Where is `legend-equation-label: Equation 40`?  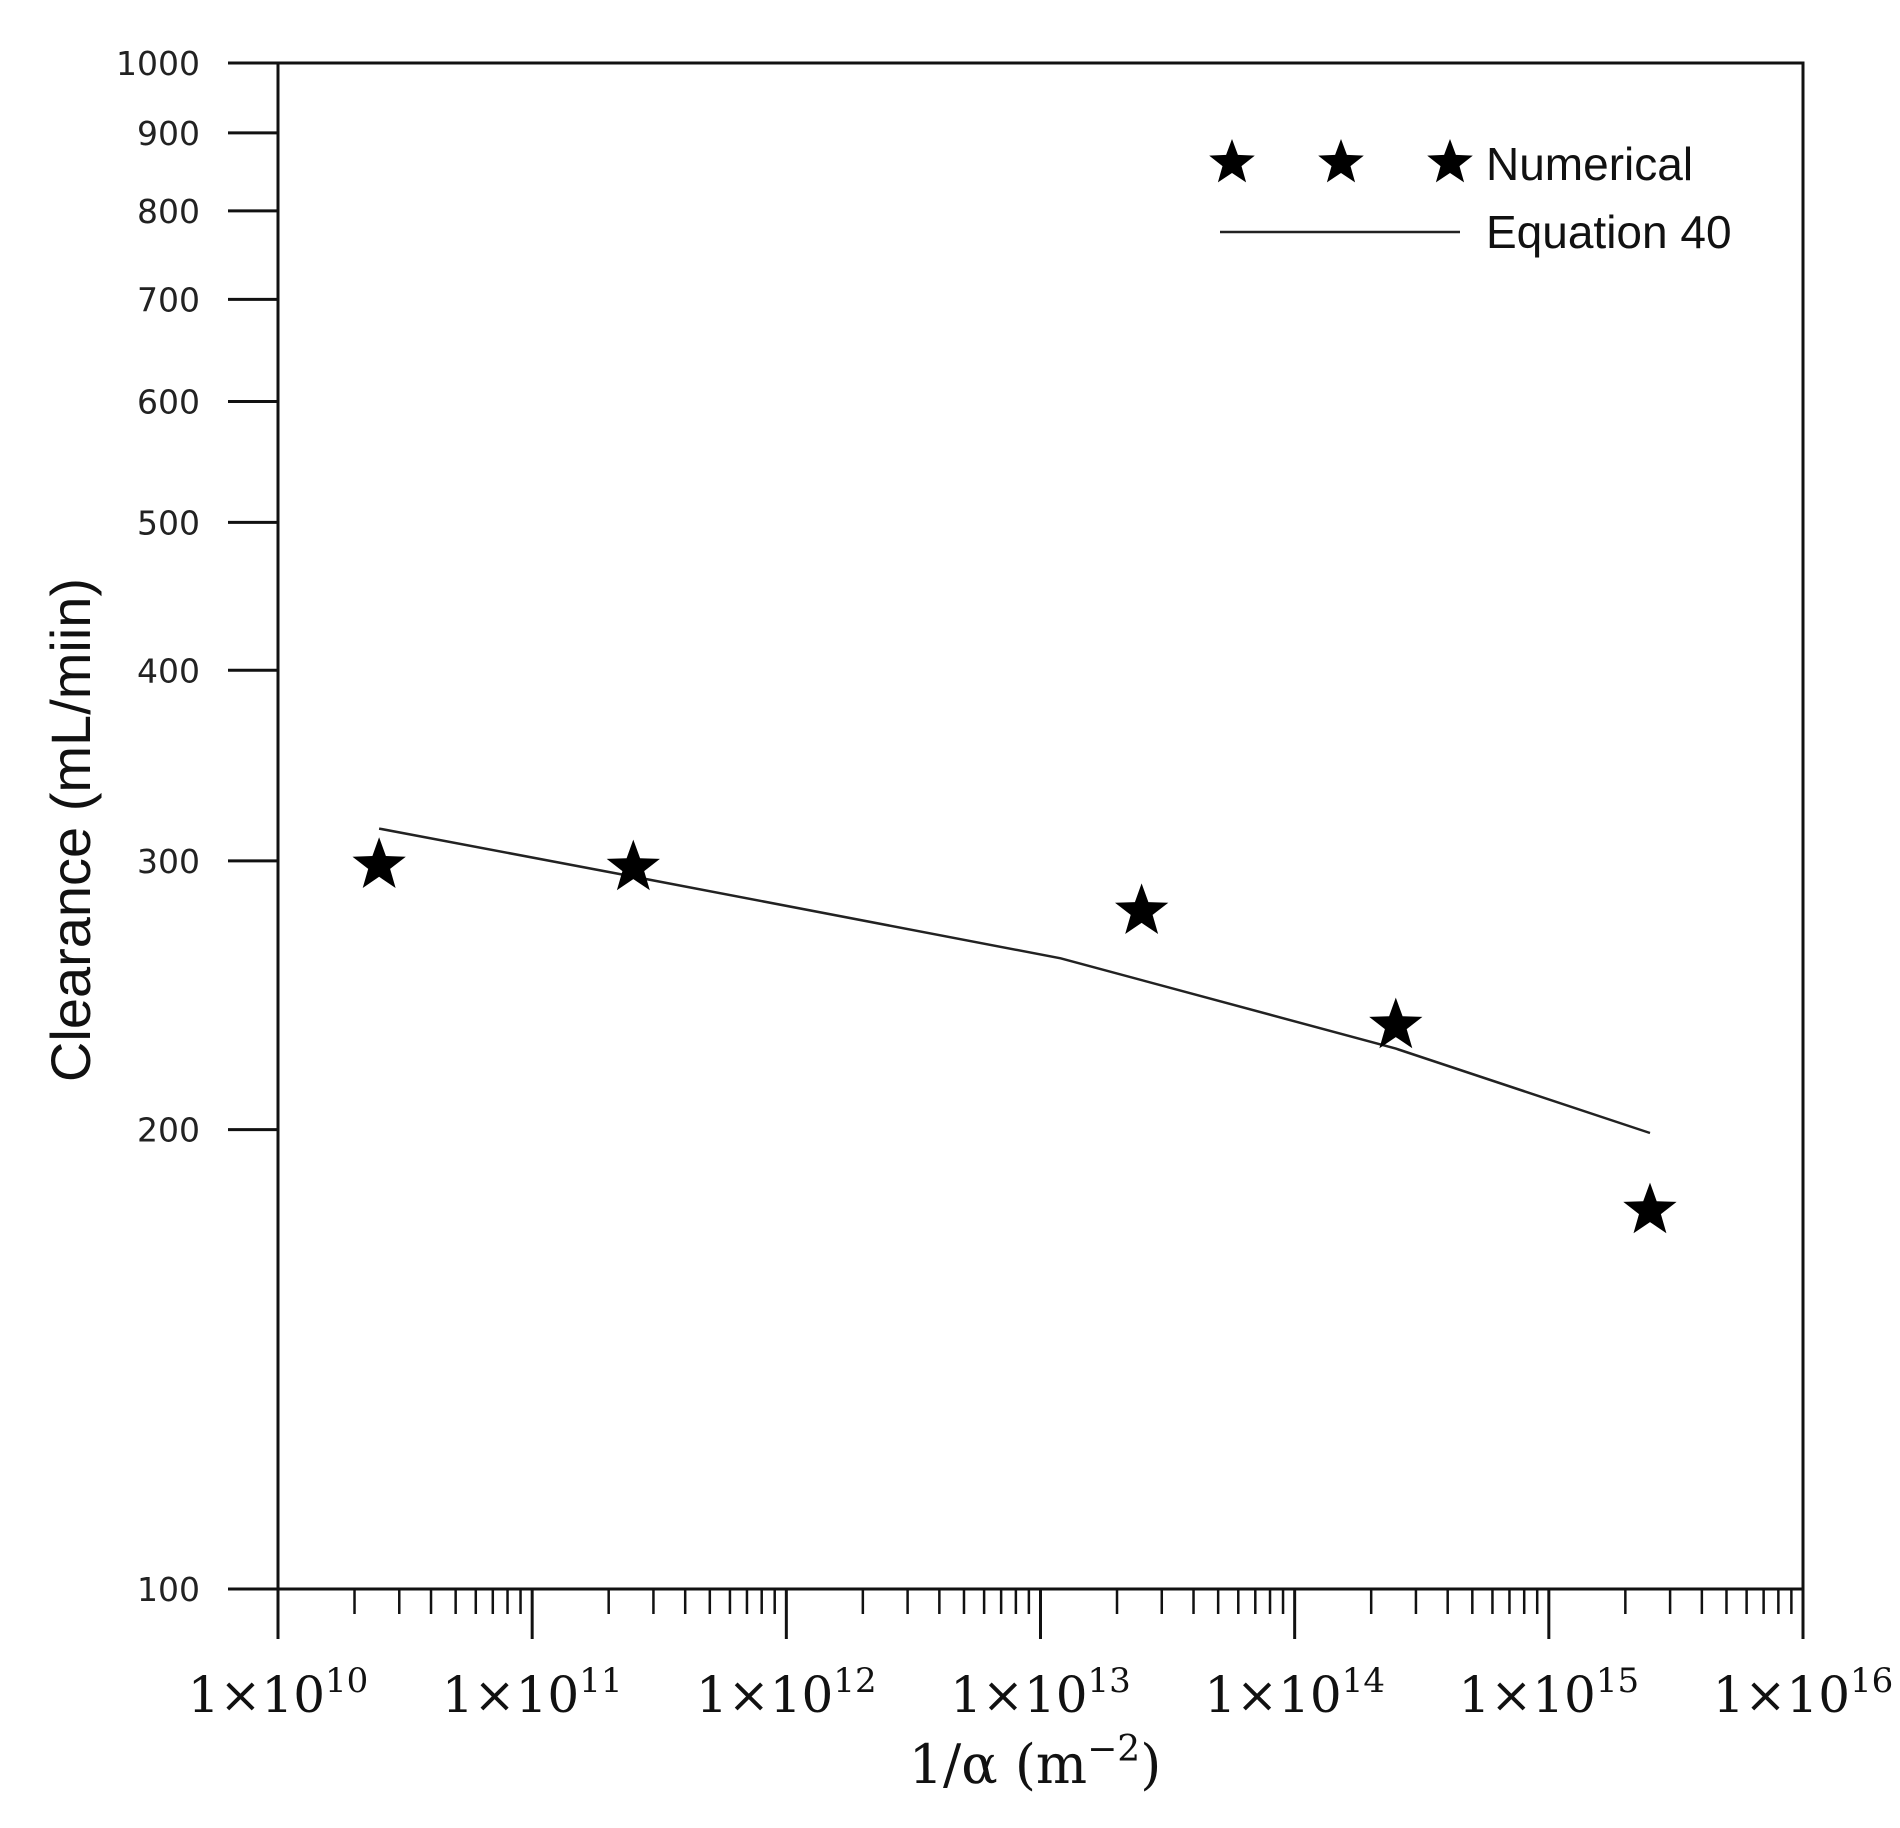
legend-equation-label: Equation 40 is located at coordinates (1609, 232).